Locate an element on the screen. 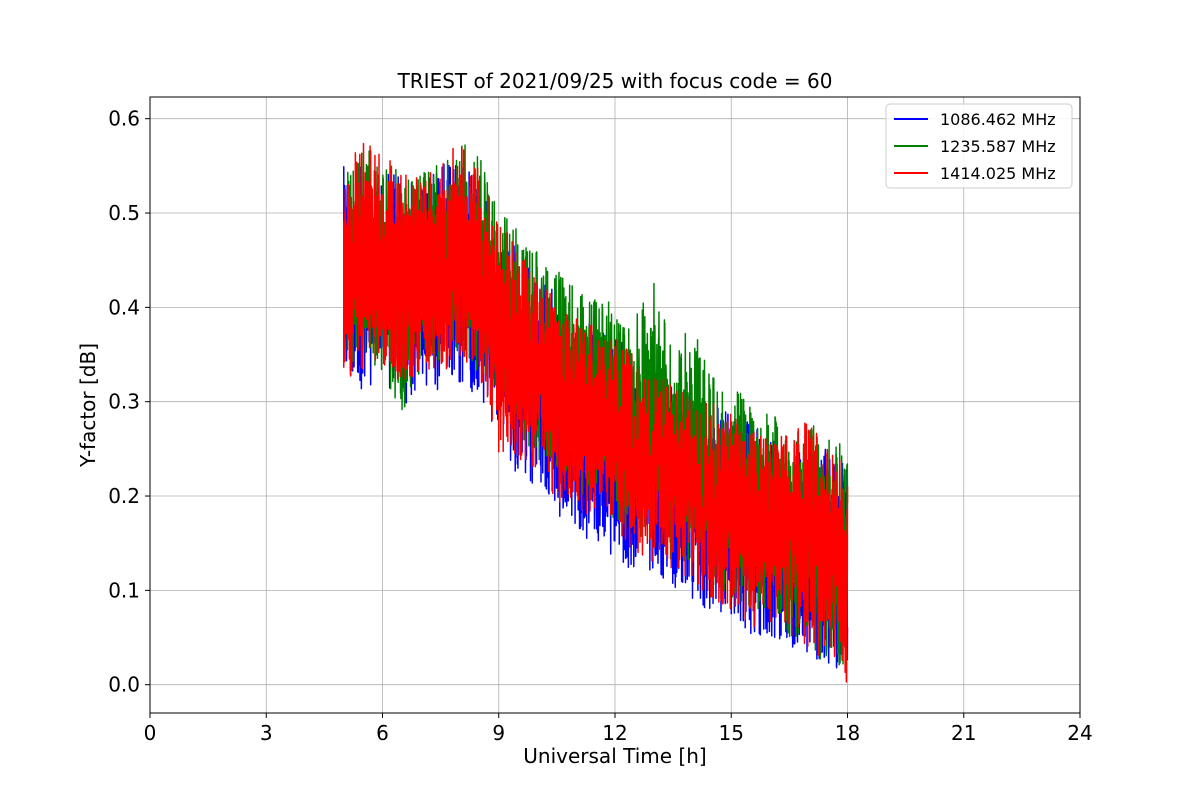 Image resolution: width=1200 pixels, height=800 pixels. y-tick-label: 0.4 is located at coordinates (124, 307).